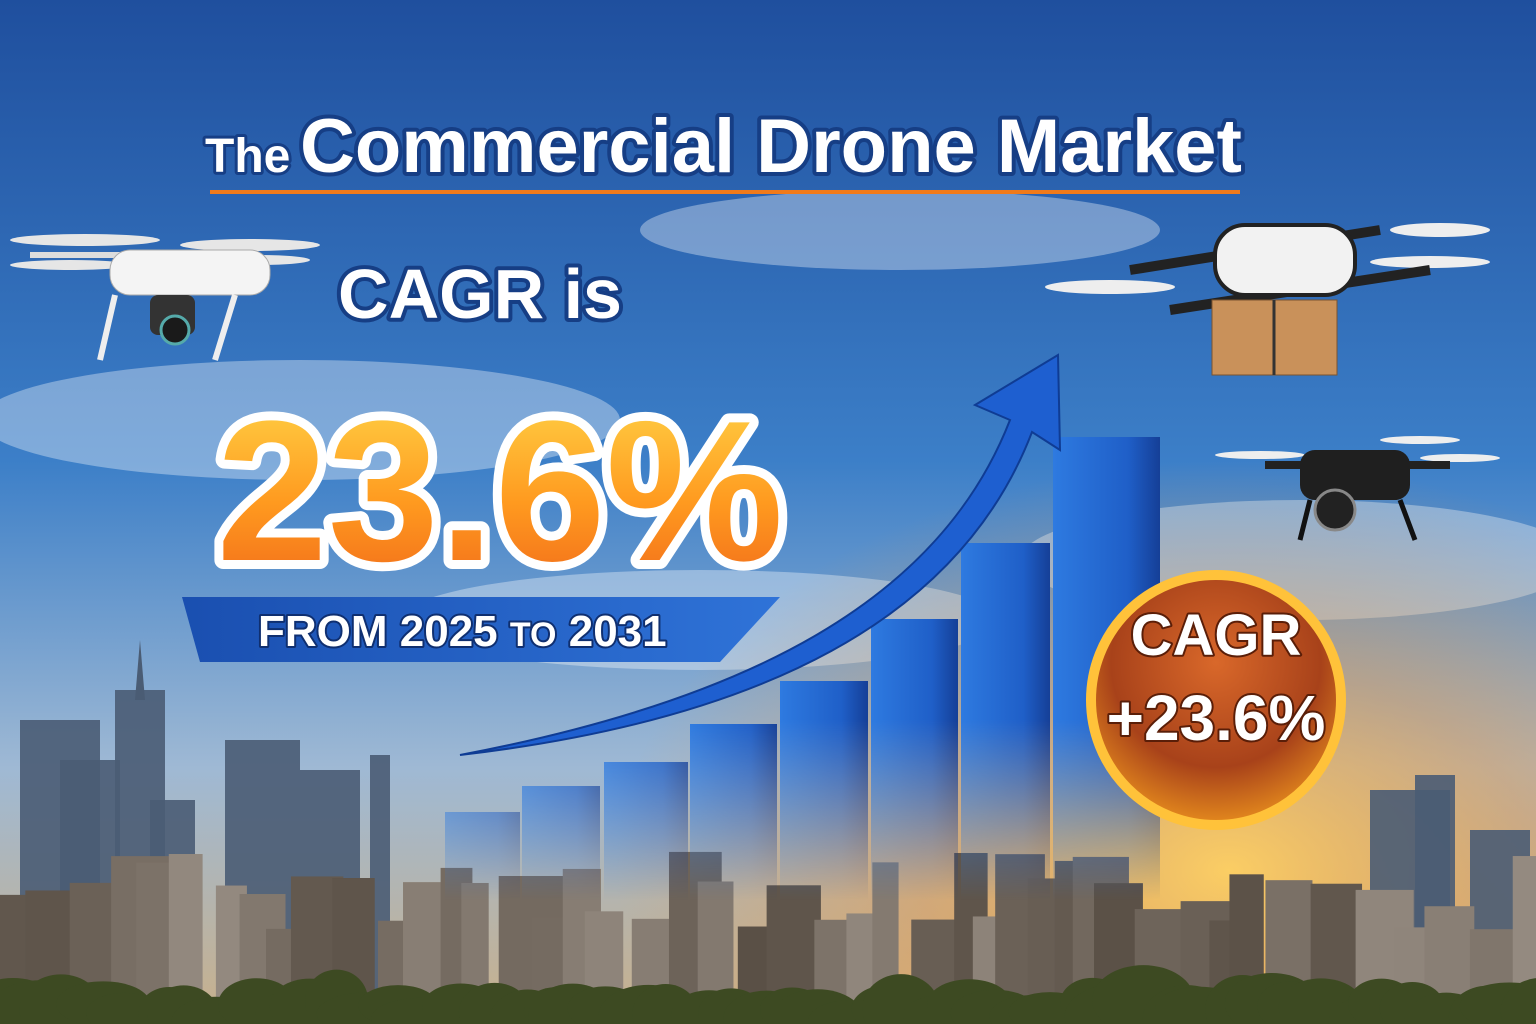  I want to click on headline-value: 23.6%, so click(499, 491).